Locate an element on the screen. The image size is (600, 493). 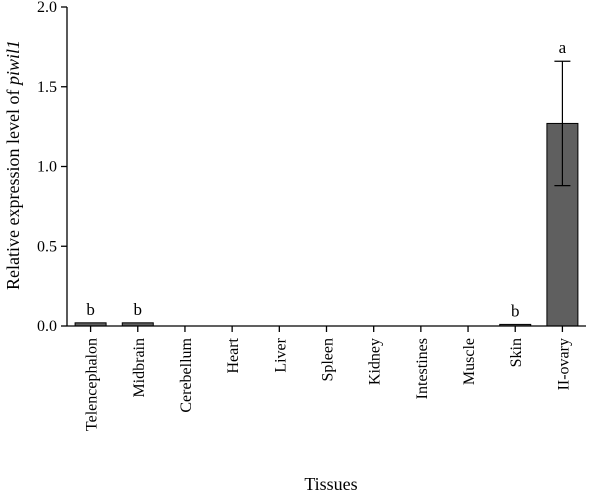
y-tick-label: 1.5 is located at coordinates (47, 87).